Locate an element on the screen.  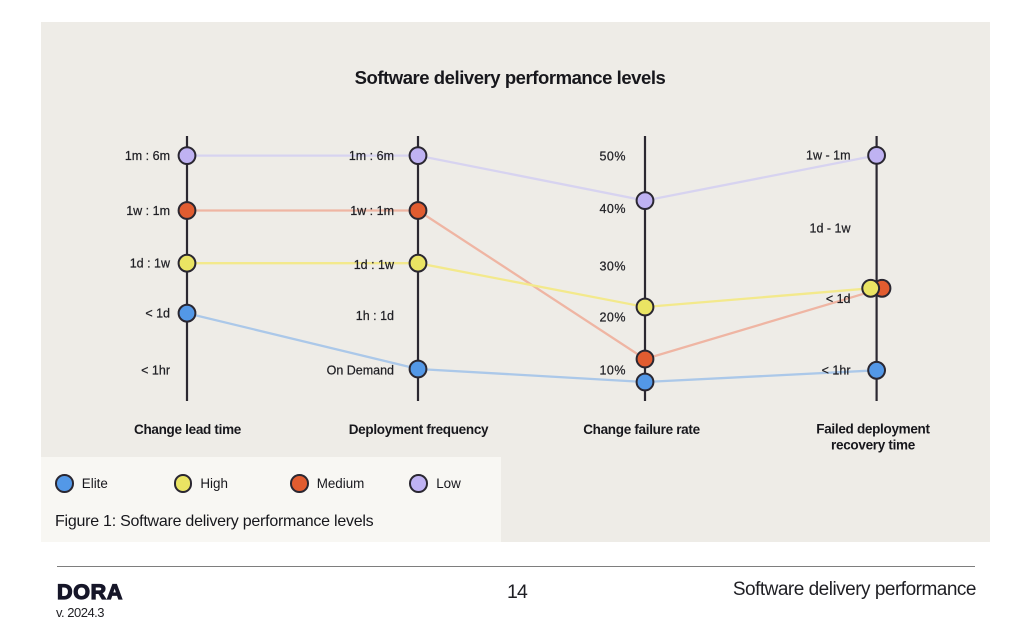
svg-text: On Demand is located at coordinates (360, 370).